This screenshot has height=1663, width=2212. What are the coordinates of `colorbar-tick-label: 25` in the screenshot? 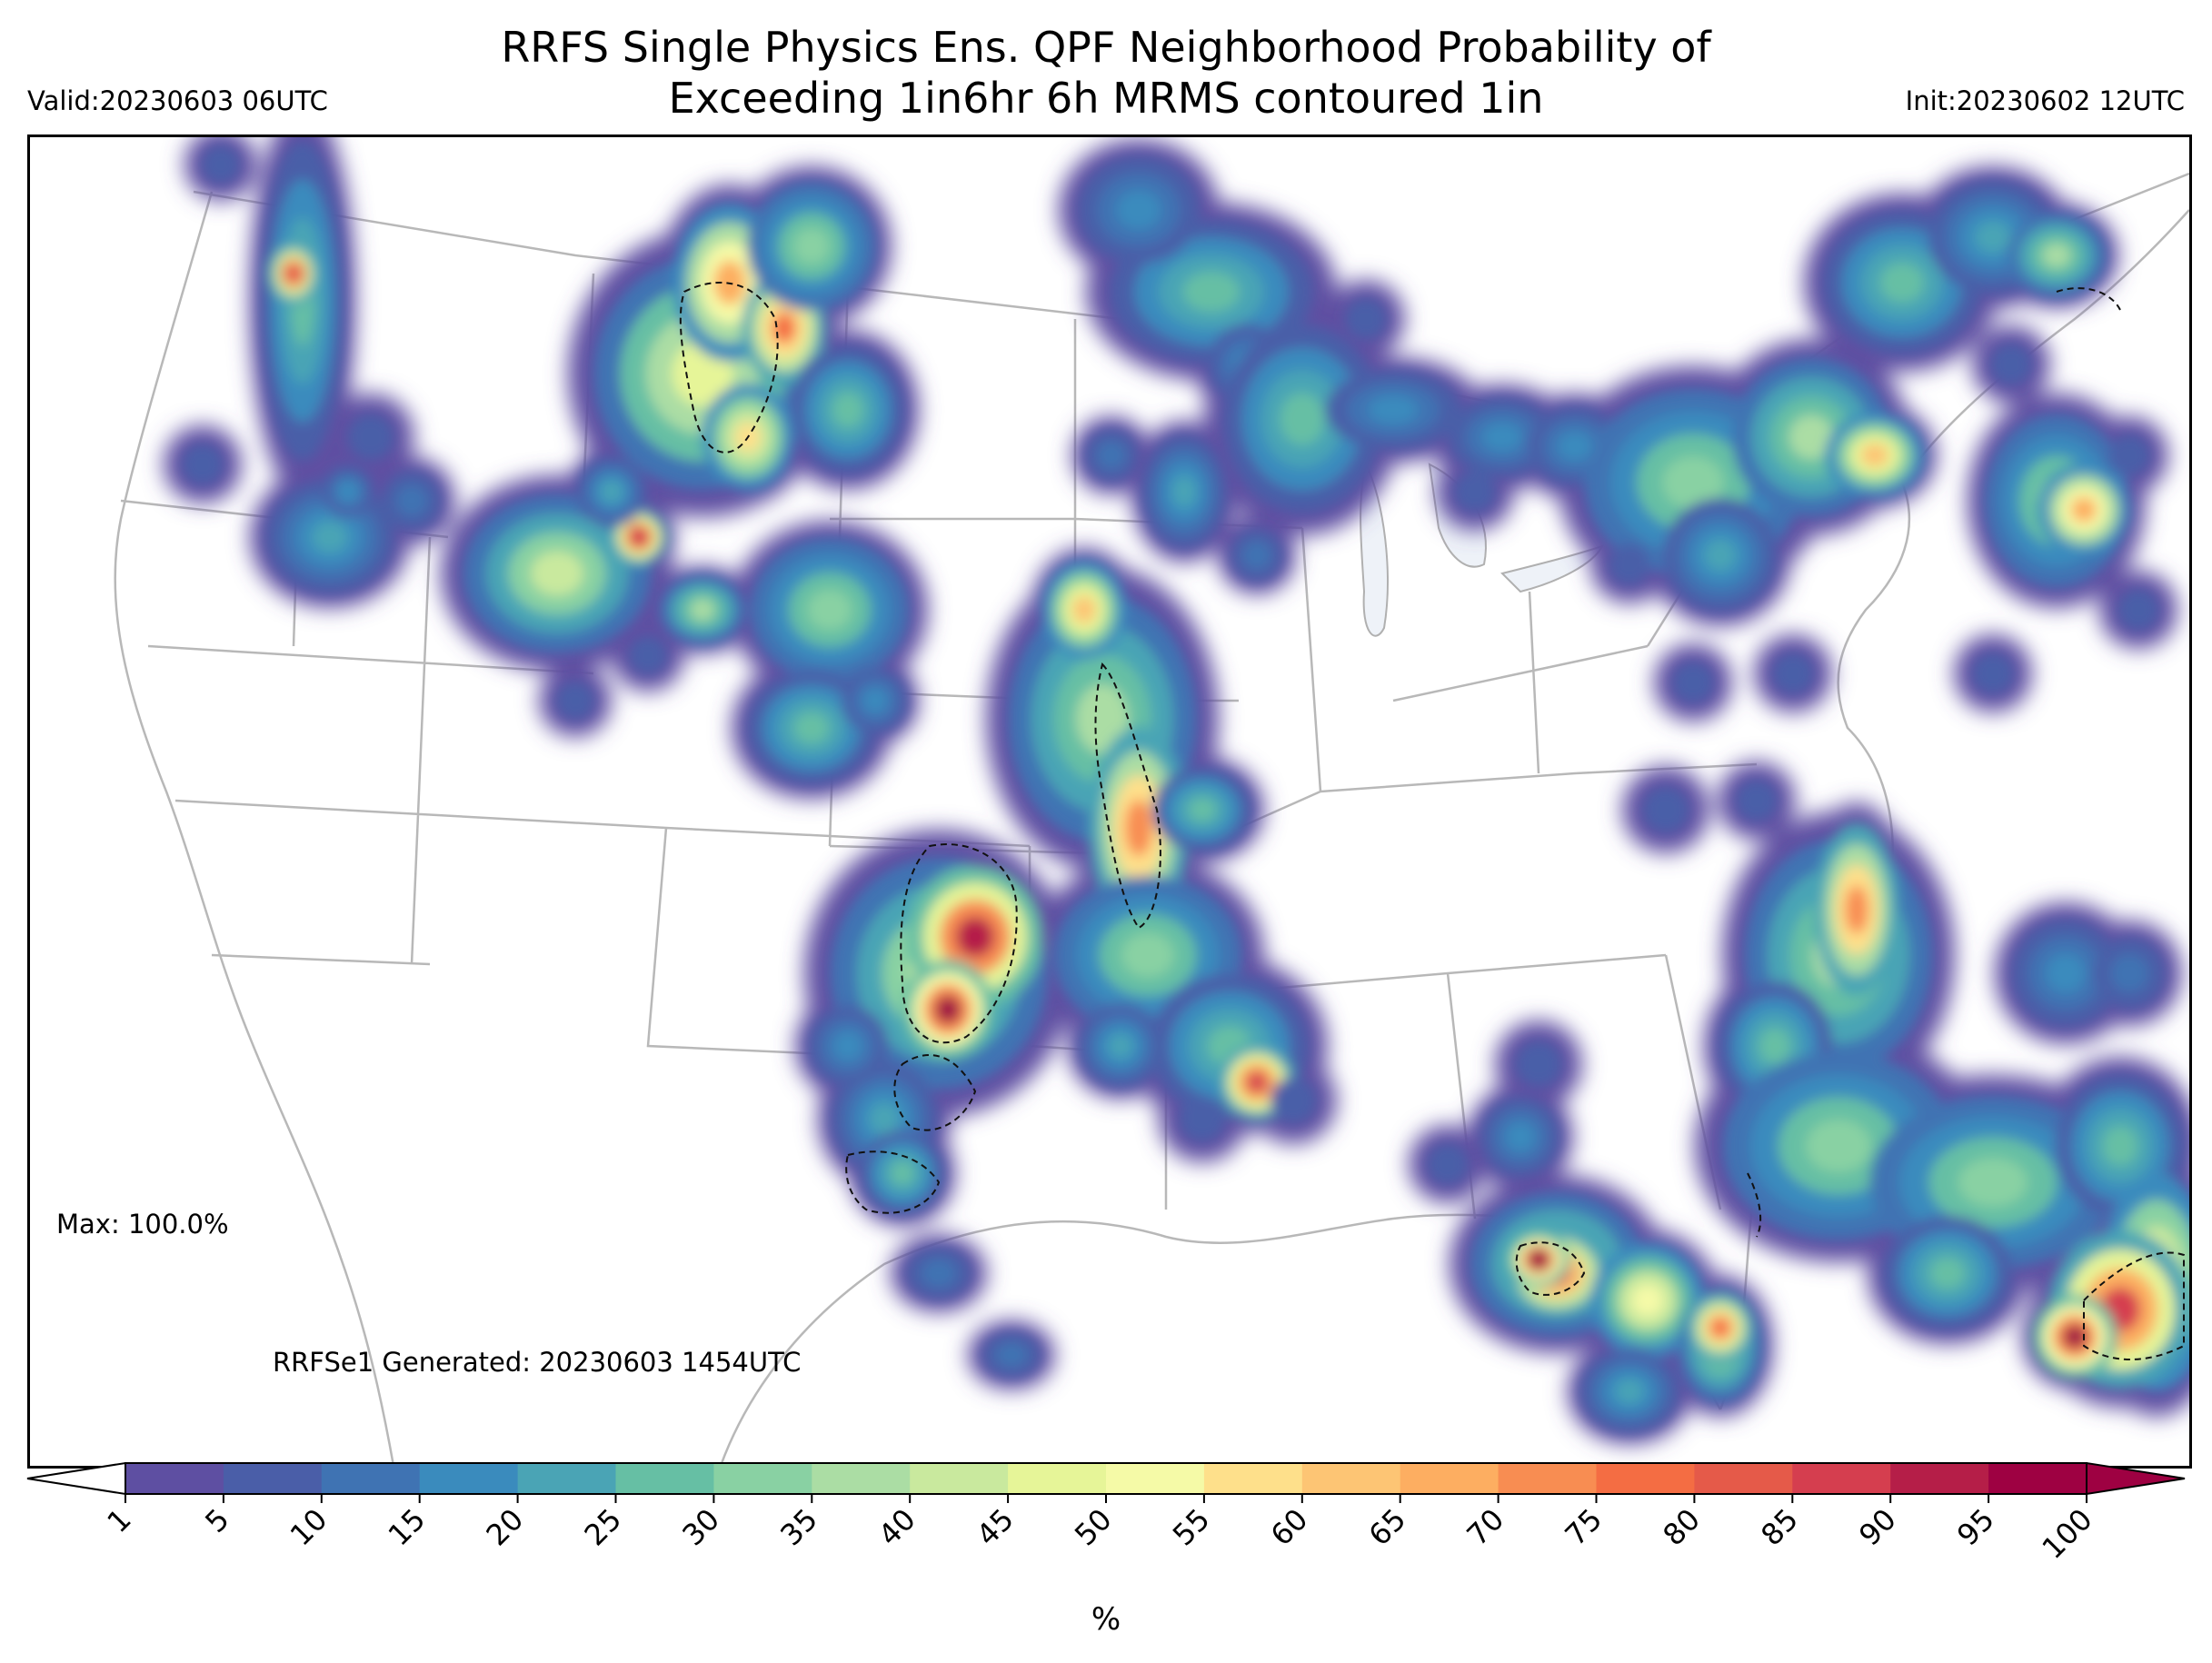 It's located at (602, 1527).